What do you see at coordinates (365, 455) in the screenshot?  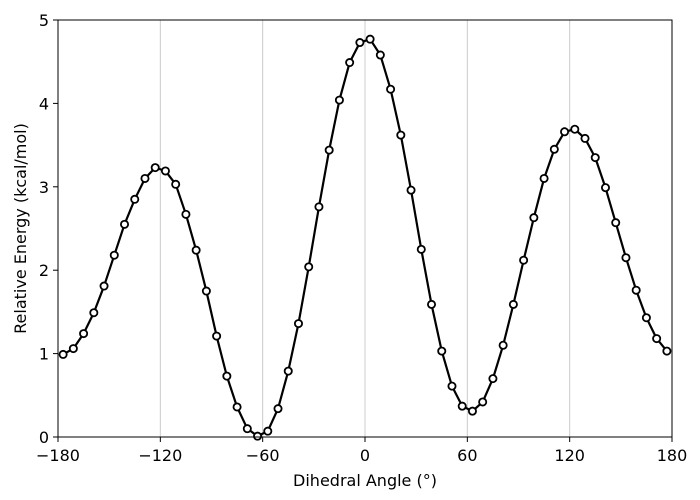 I see `x-tick-label: 0` at bounding box center [365, 455].